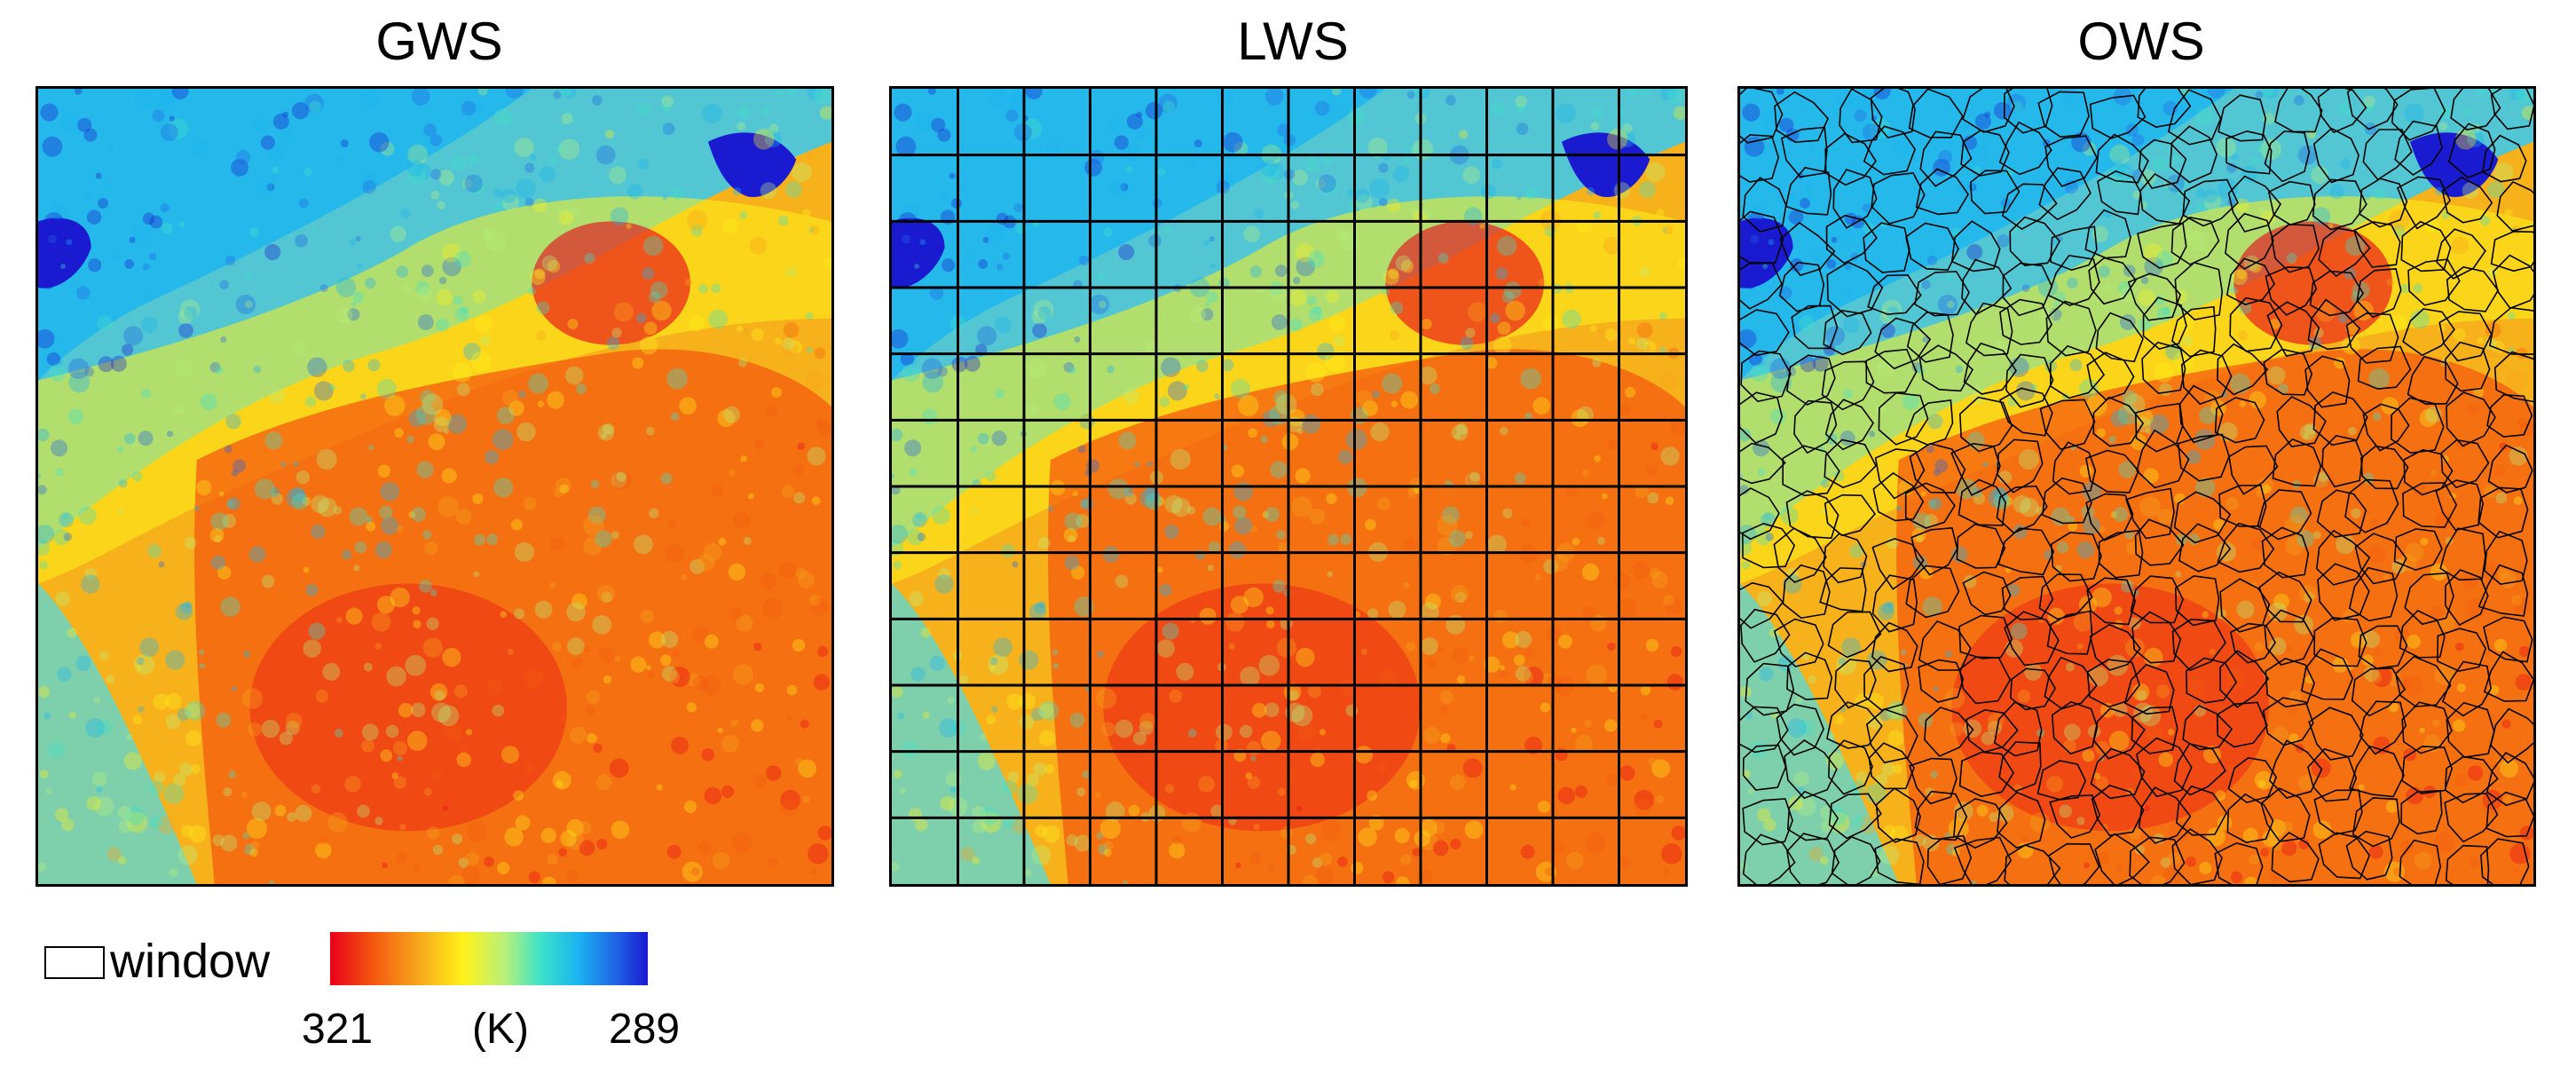 The width and height of the screenshot is (2576, 1074). What do you see at coordinates (74, 963) in the screenshot?
I see `window-legend-swatch` at bounding box center [74, 963].